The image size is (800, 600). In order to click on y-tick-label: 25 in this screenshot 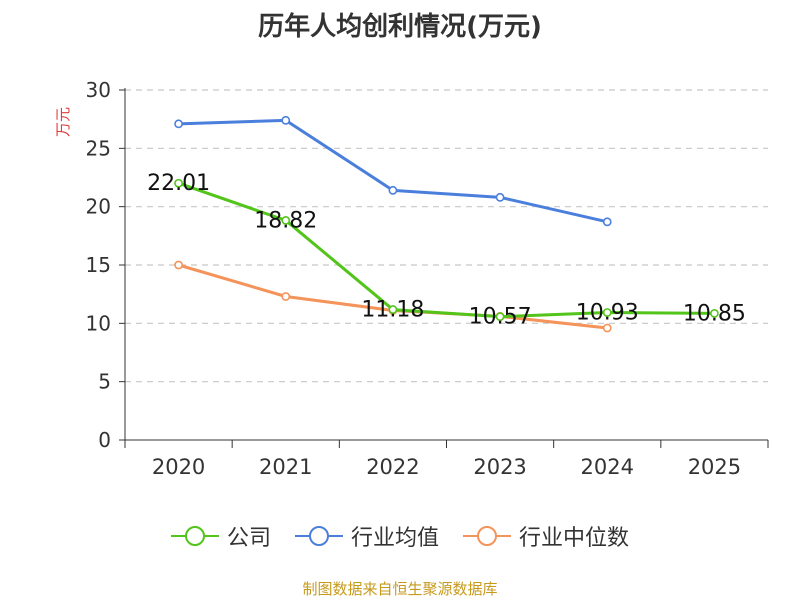, I will do `click(98, 148)`.